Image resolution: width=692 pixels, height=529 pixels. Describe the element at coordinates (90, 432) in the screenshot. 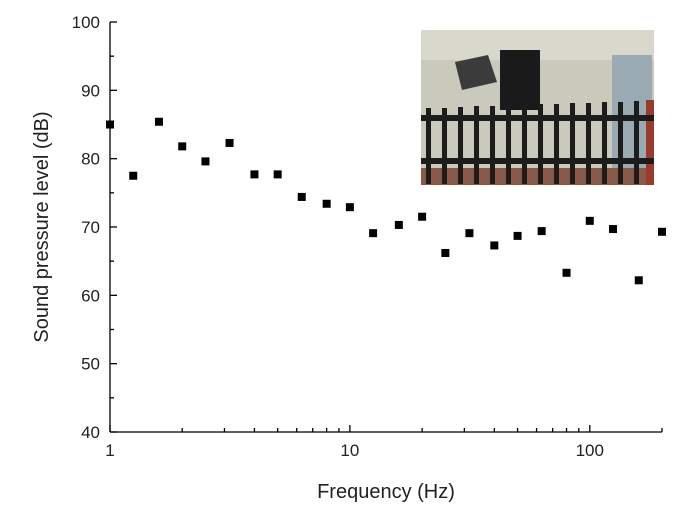

I see `y-tick-label: 40` at that location.